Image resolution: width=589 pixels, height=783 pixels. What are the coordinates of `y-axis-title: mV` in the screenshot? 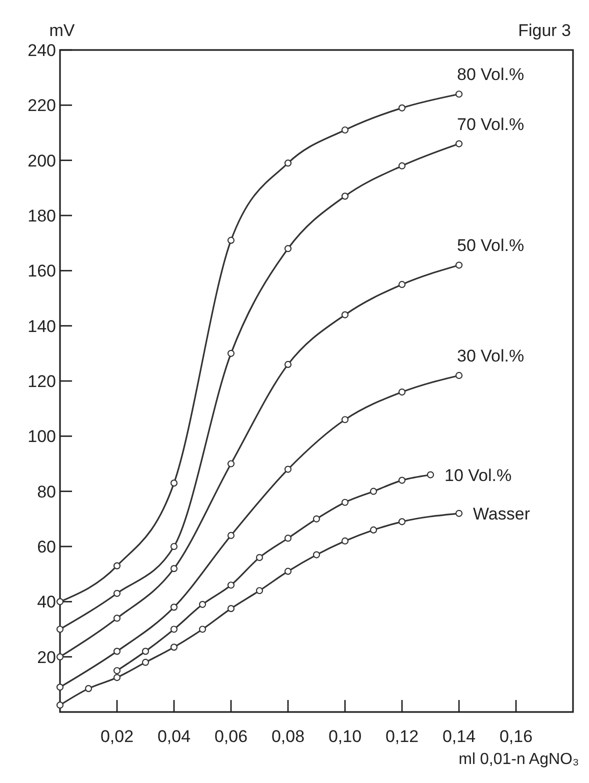 It's located at (62, 30).